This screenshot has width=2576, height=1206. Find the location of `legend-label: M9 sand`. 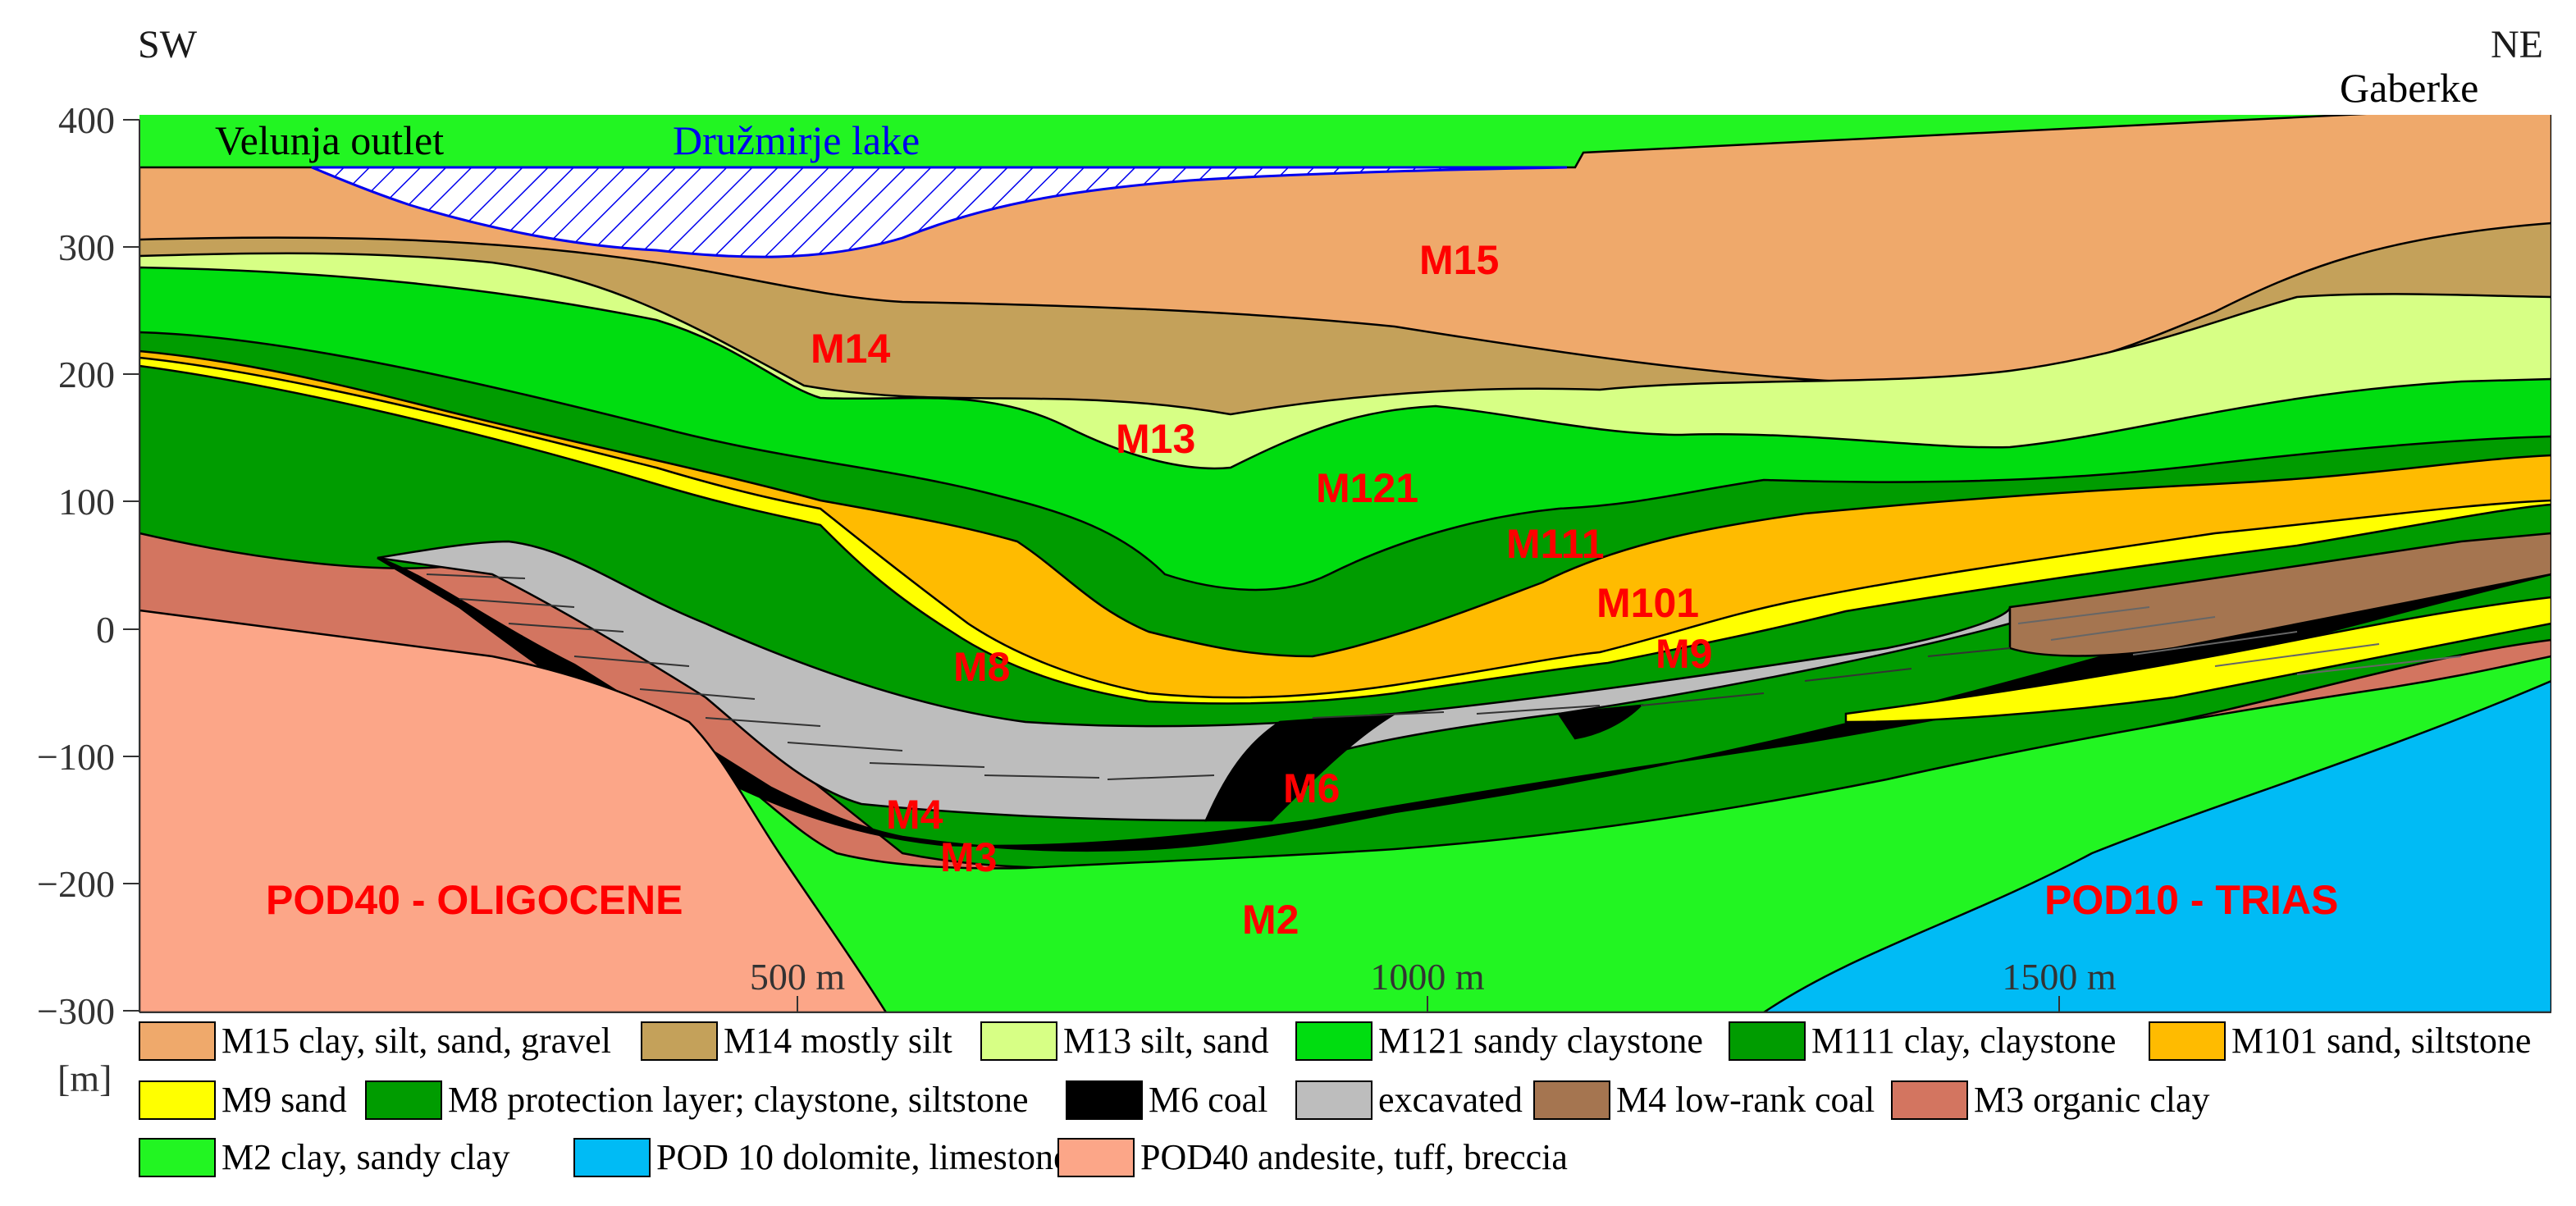

legend-label: M9 sand is located at coordinates (284, 1100).